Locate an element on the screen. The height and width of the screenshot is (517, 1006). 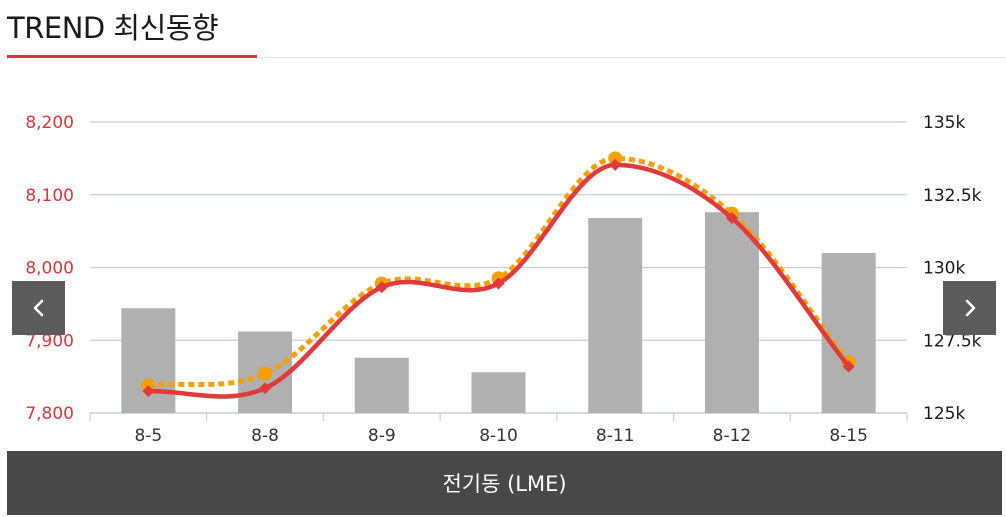
x-axis-tick-label: 8-5 is located at coordinates (148, 436).